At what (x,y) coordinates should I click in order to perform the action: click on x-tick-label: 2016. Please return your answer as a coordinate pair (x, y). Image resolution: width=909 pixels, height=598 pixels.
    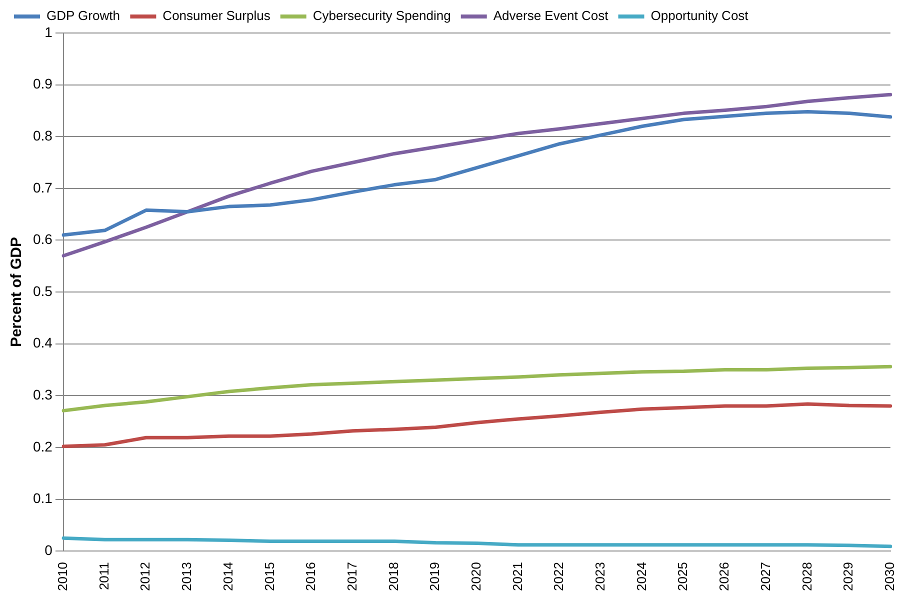
    Looking at the image, I should click on (310, 576).